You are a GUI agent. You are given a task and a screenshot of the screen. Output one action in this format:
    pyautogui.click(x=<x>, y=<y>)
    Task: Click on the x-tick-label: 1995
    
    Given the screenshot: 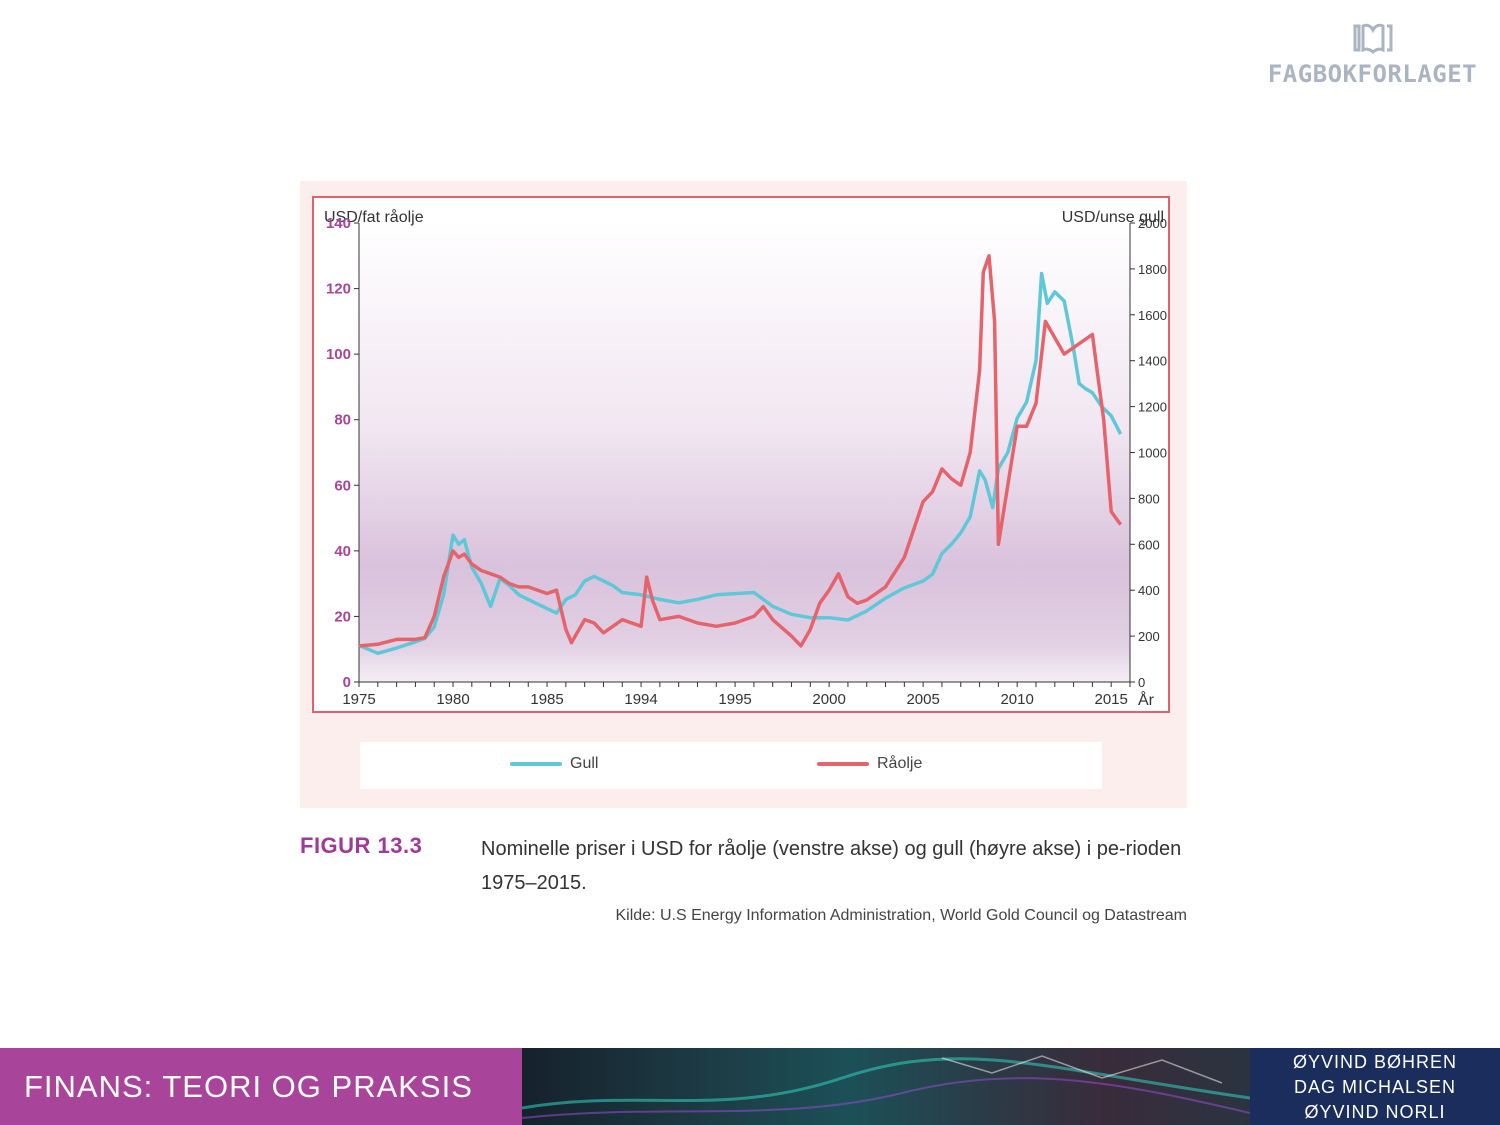 What is the action you would take?
    pyautogui.click(x=734, y=699)
    